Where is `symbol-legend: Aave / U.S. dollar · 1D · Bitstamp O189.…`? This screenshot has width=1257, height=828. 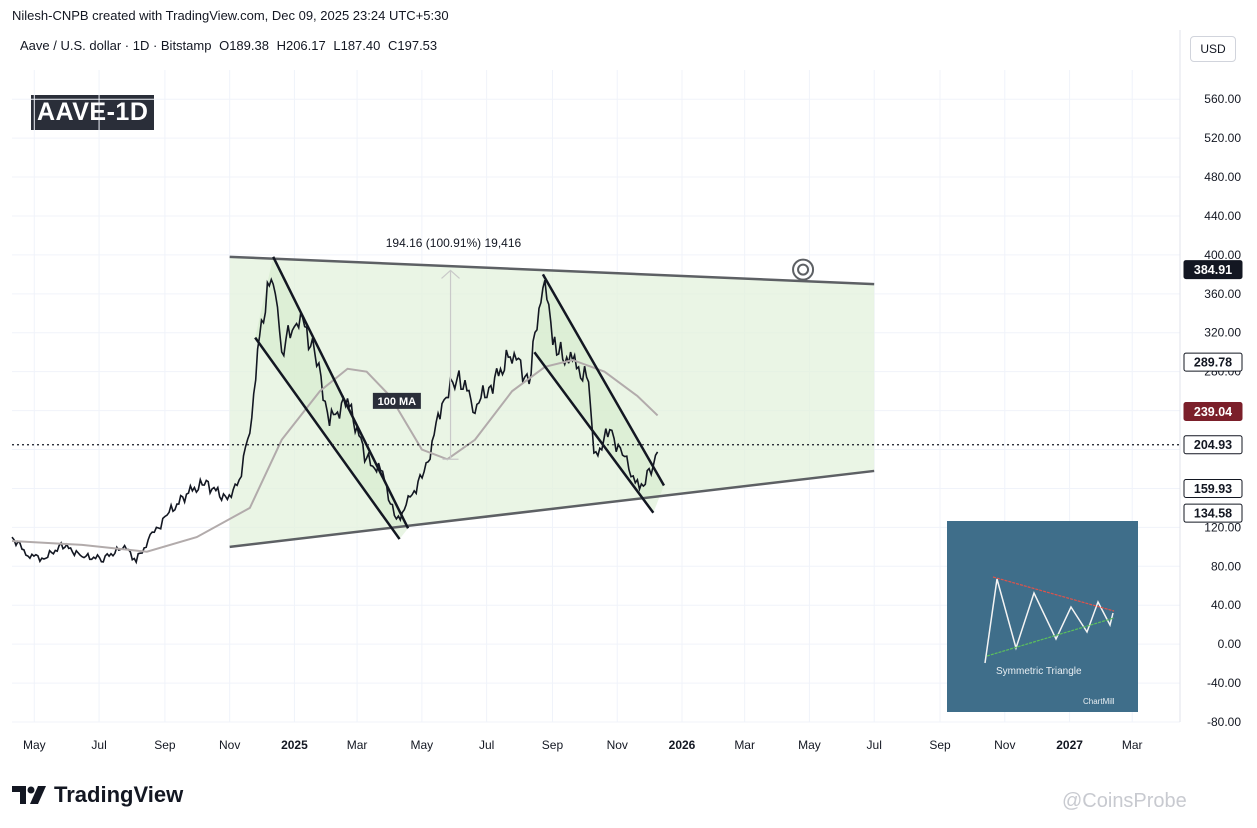
symbol-legend: Aave / U.S. dollar · 1D · Bitstamp O189.… is located at coordinates (230, 45).